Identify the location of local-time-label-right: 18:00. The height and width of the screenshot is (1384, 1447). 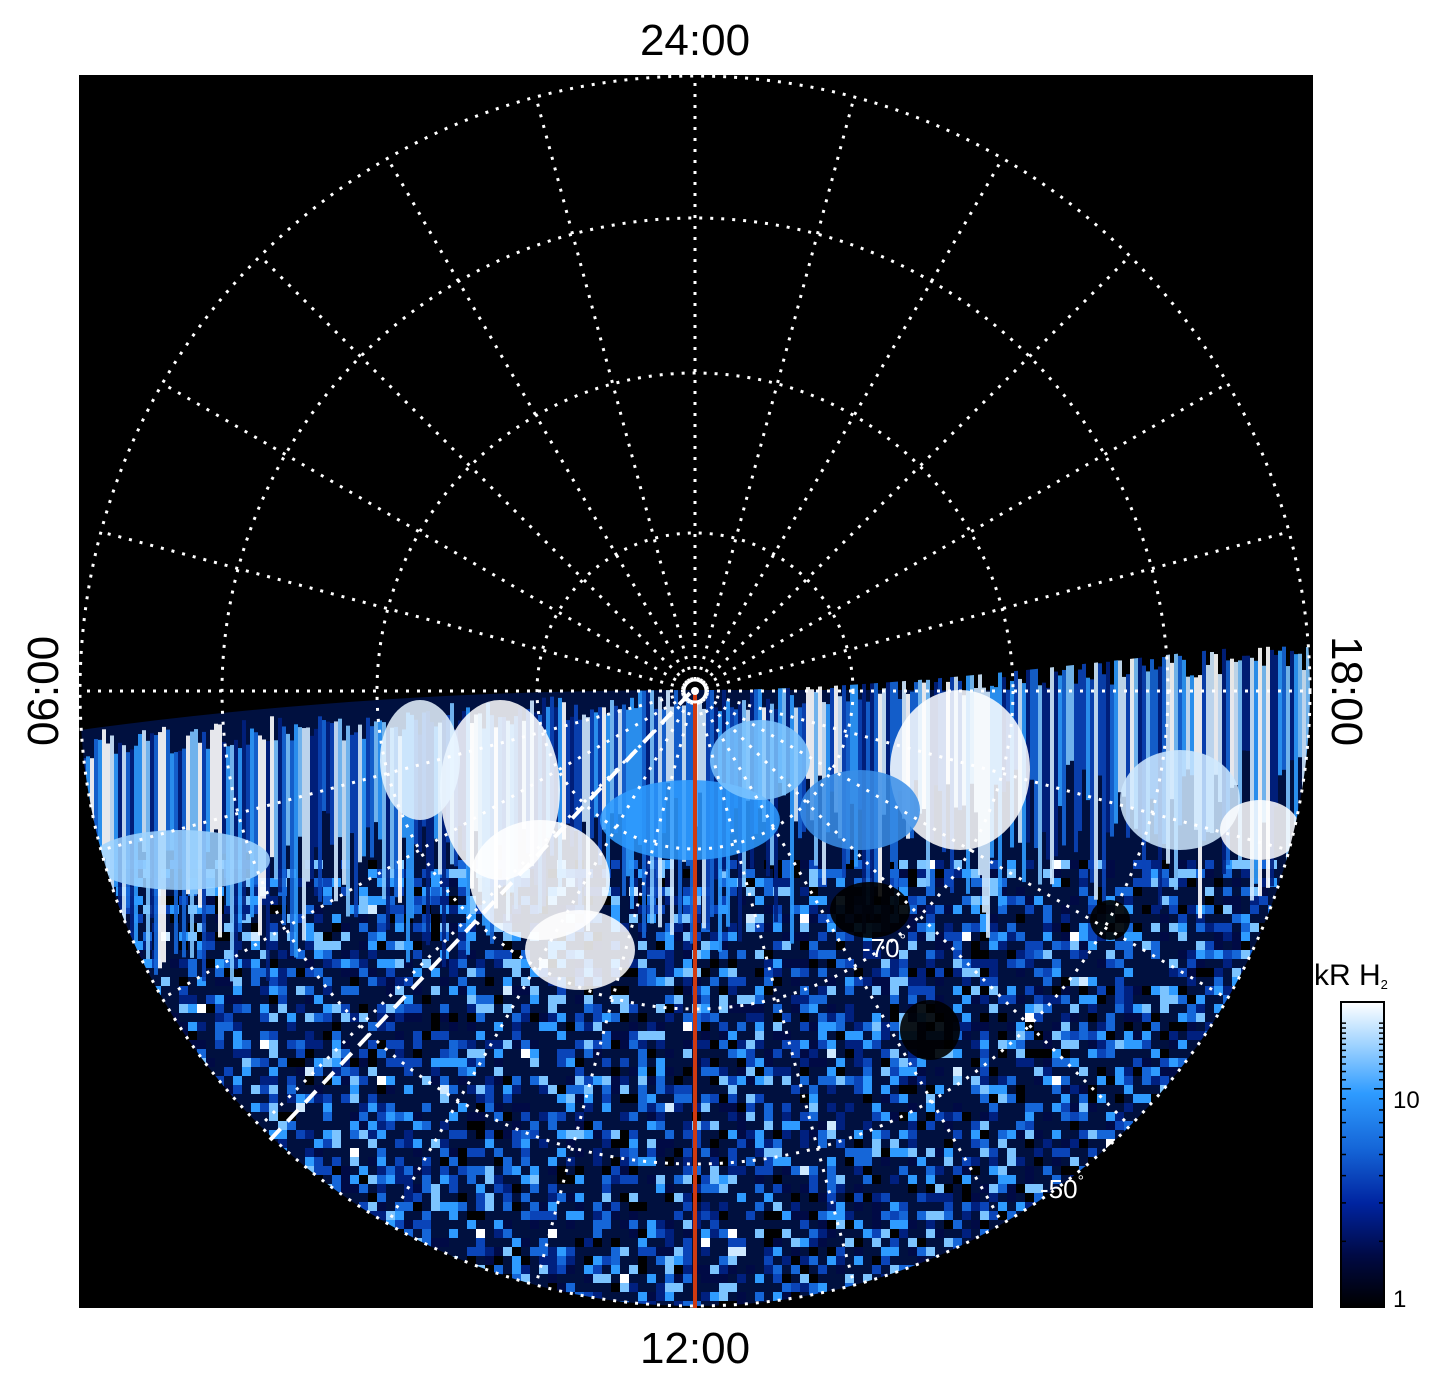
(1346, 691).